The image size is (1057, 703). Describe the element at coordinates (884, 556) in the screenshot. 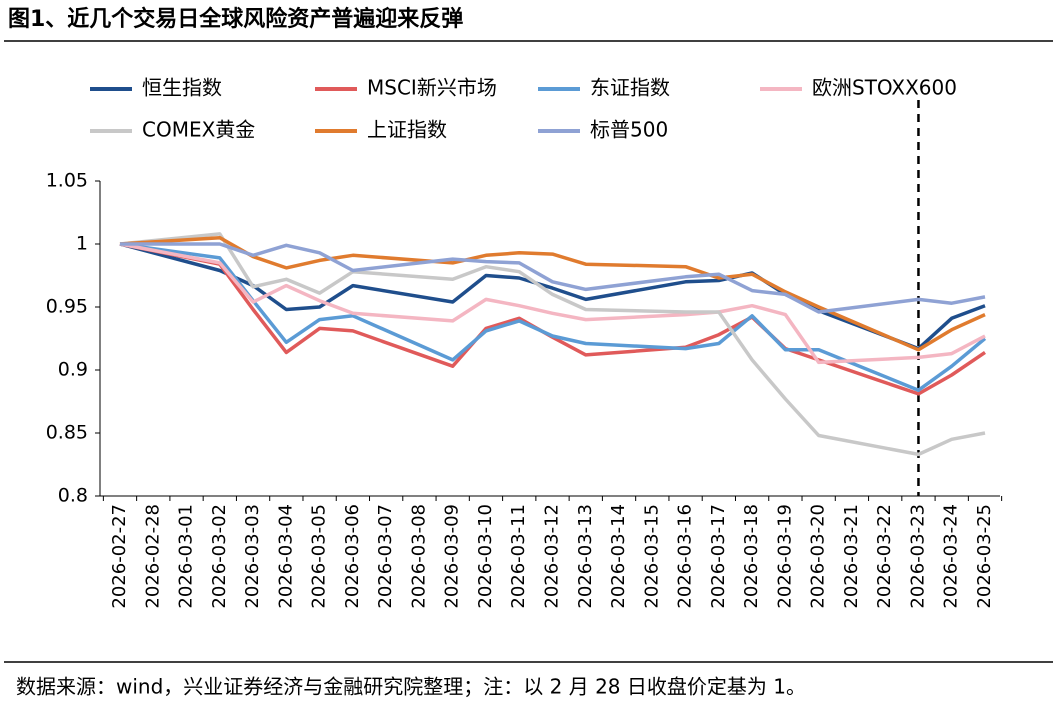

I see `x-tick-label: 2026-03-22` at that location.